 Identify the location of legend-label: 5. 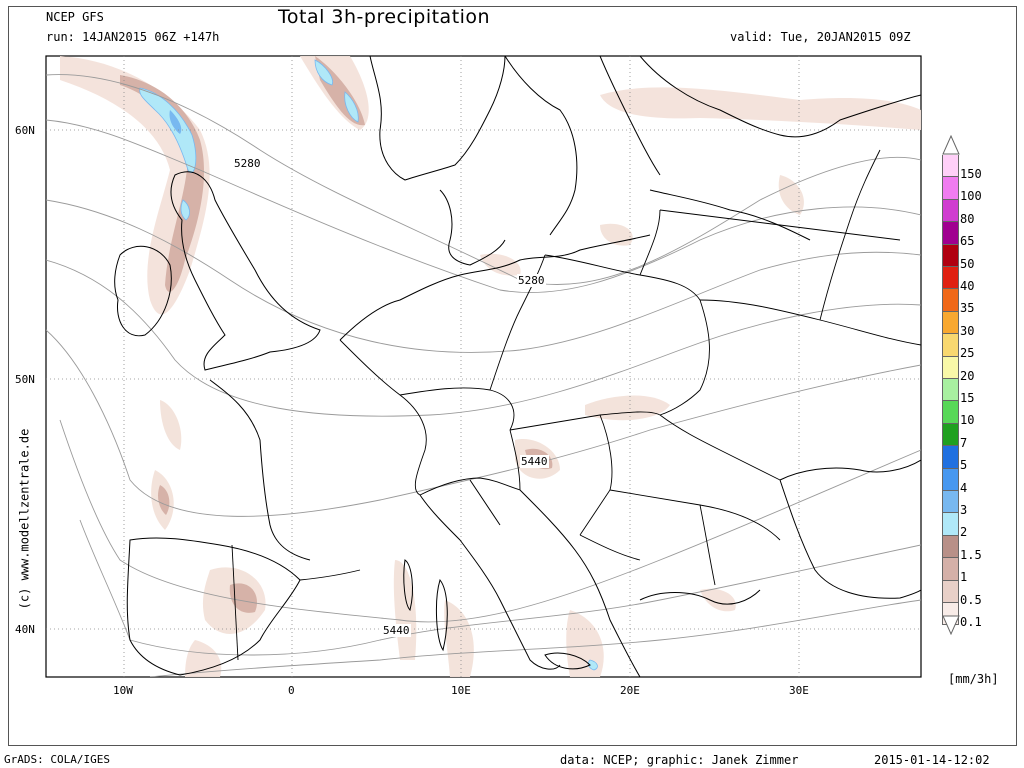
(964, 465).